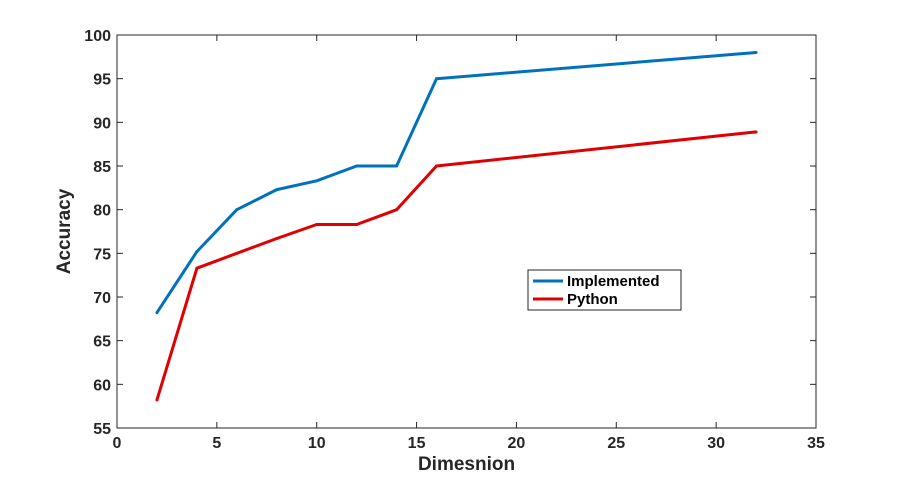 Image resolution: width=900 pixels, height=482 pixels. Describe the element at coordinates (102, 123) in the screenshot. I see `y-tick-label: 90` at that location.